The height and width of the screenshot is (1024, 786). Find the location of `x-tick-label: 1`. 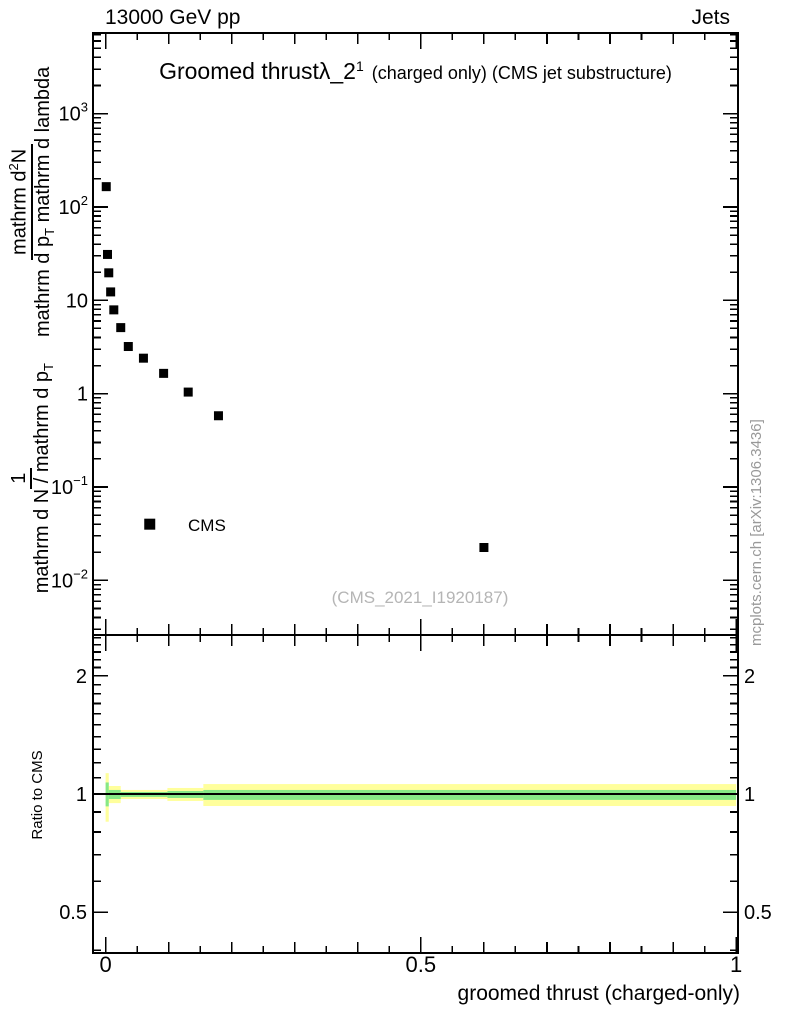

x-tick-label: 1 is located at coordinates (736, 964).